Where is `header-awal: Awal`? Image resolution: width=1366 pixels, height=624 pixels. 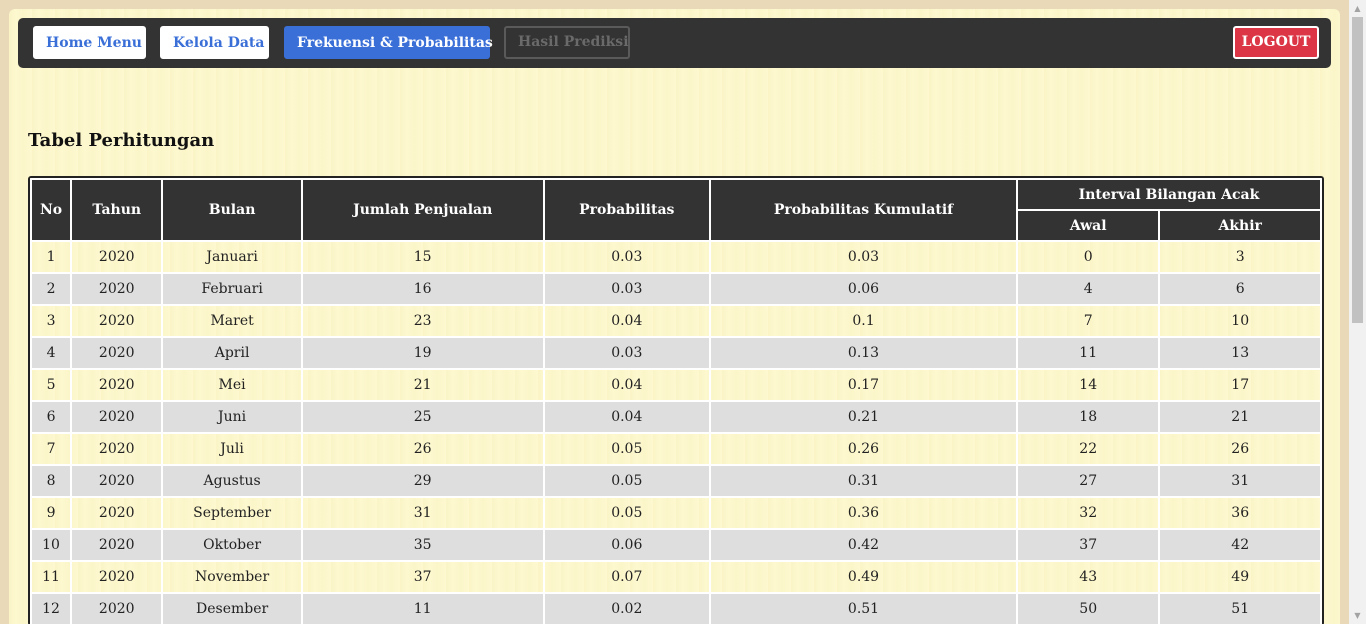
header-awal: Awal is located at coordinates (1088, 225).